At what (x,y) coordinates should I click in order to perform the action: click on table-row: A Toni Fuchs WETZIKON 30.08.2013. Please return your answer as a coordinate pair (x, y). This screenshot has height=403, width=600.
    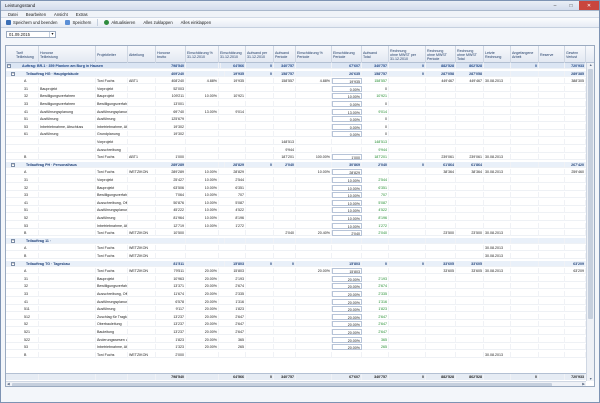
    Looking at the image, I should click on (297, 248).